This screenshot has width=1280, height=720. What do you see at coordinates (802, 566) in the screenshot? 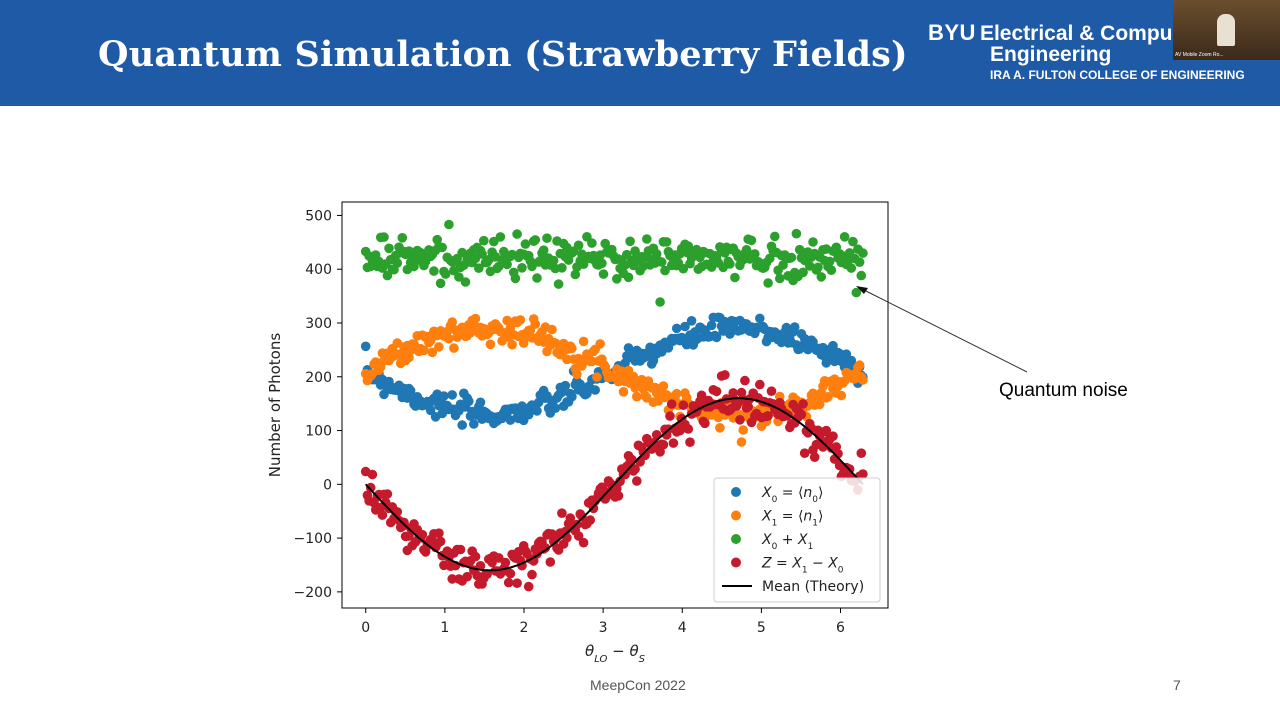
I see `legend-label: Z = X1 − X0` at bounding box center [802, 566].